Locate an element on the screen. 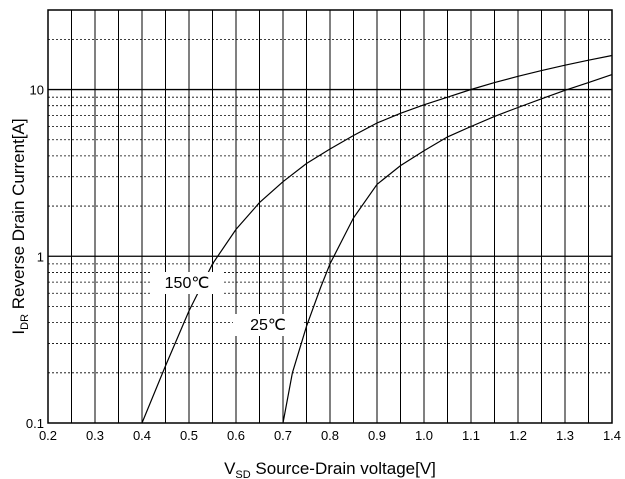  x-tick-label: 1.3 is located at coordinates (565, 435).